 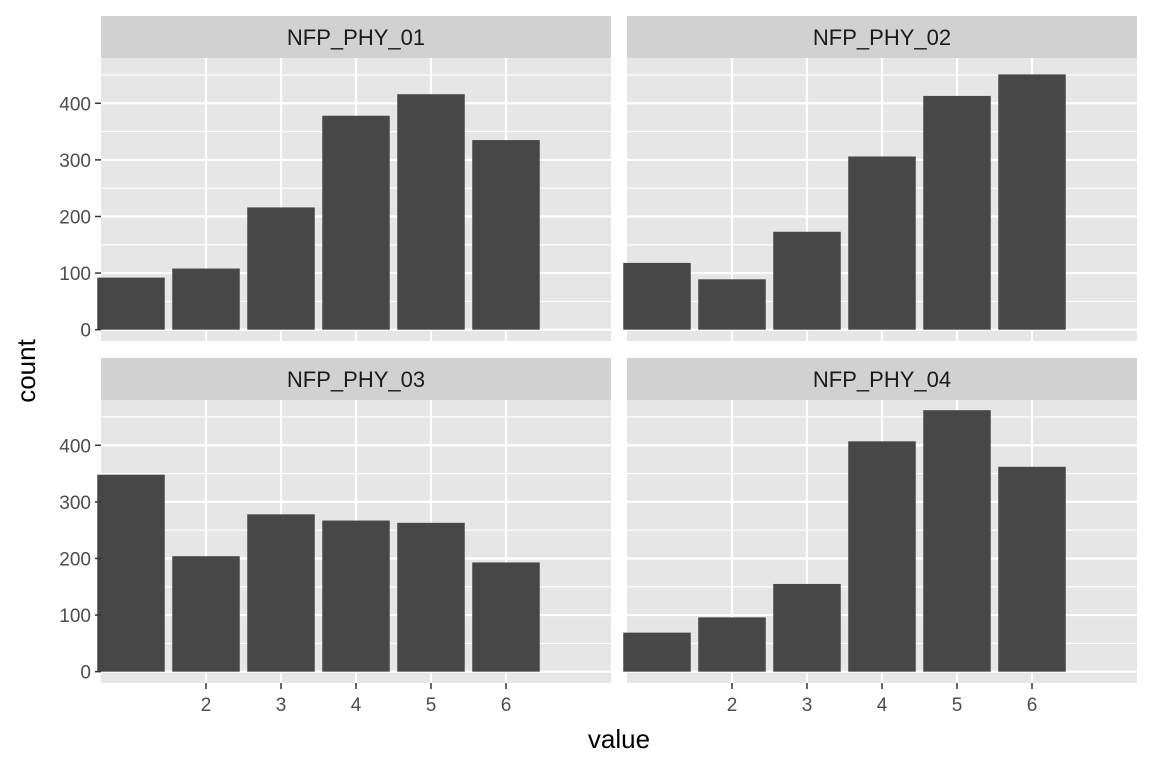 I want to click on facet-title: NFP_PHY_04, so click(x=882, y=379).